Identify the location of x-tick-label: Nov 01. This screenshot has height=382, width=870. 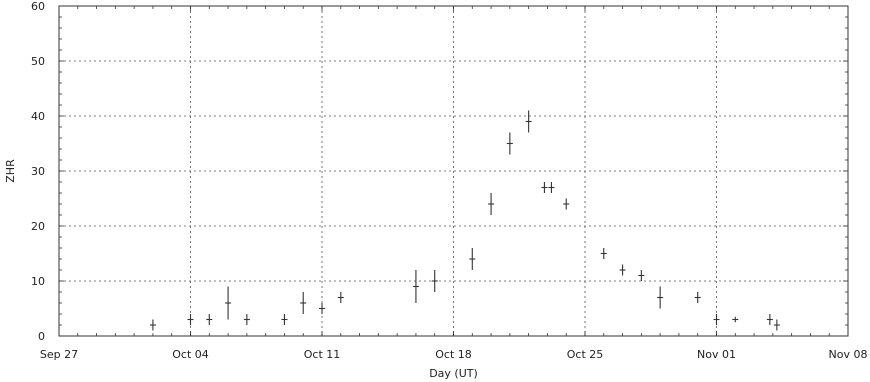
(716, 354).